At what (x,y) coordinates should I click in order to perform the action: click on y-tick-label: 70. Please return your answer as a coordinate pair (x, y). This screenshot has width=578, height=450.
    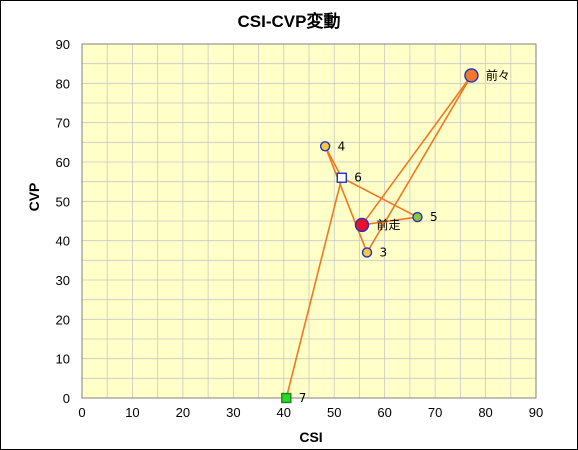
    Looking at the image, I should click on (63, 123).